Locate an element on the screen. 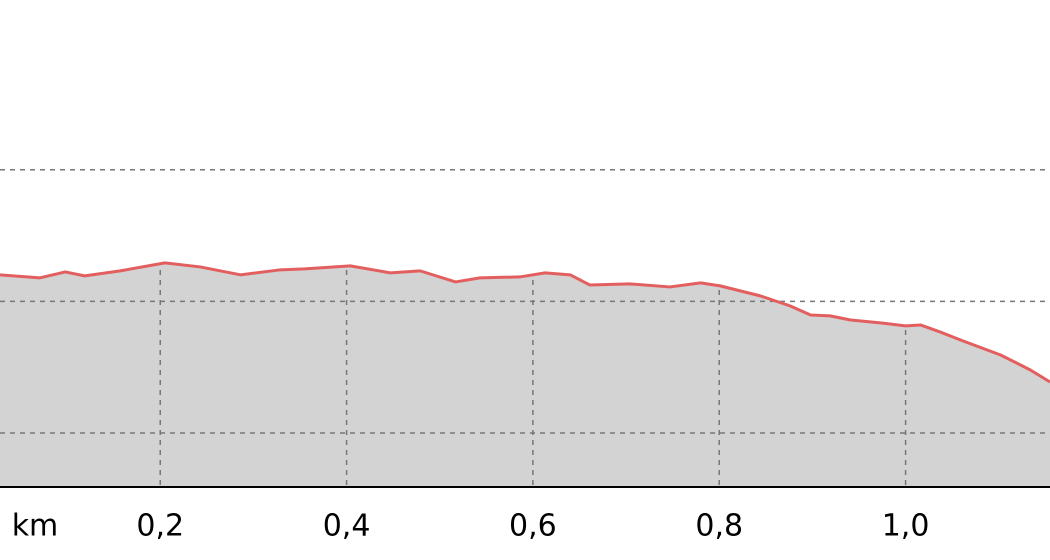 Image resolution: width=1050 pixels, height=560 pixels. x-tick-label: 1,0 is located at coordinates (906, 526).